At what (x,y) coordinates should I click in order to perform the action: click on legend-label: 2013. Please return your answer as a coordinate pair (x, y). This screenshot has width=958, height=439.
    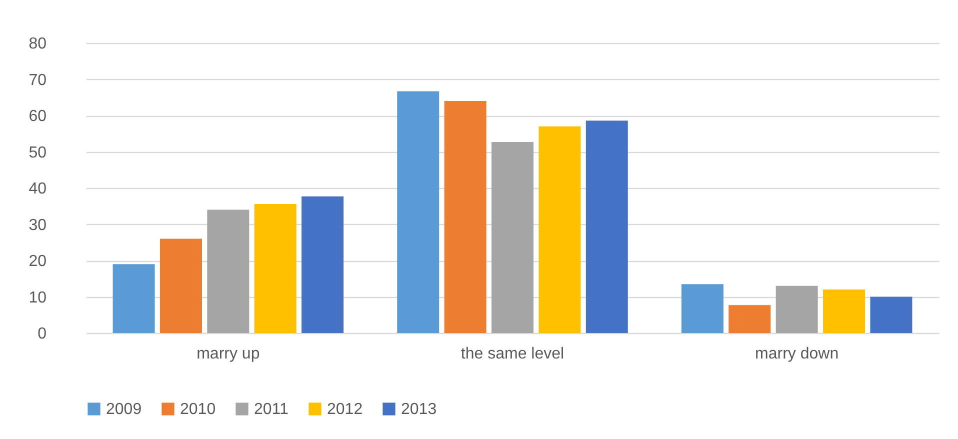
    Looking at the image, I should click on (419, 409).